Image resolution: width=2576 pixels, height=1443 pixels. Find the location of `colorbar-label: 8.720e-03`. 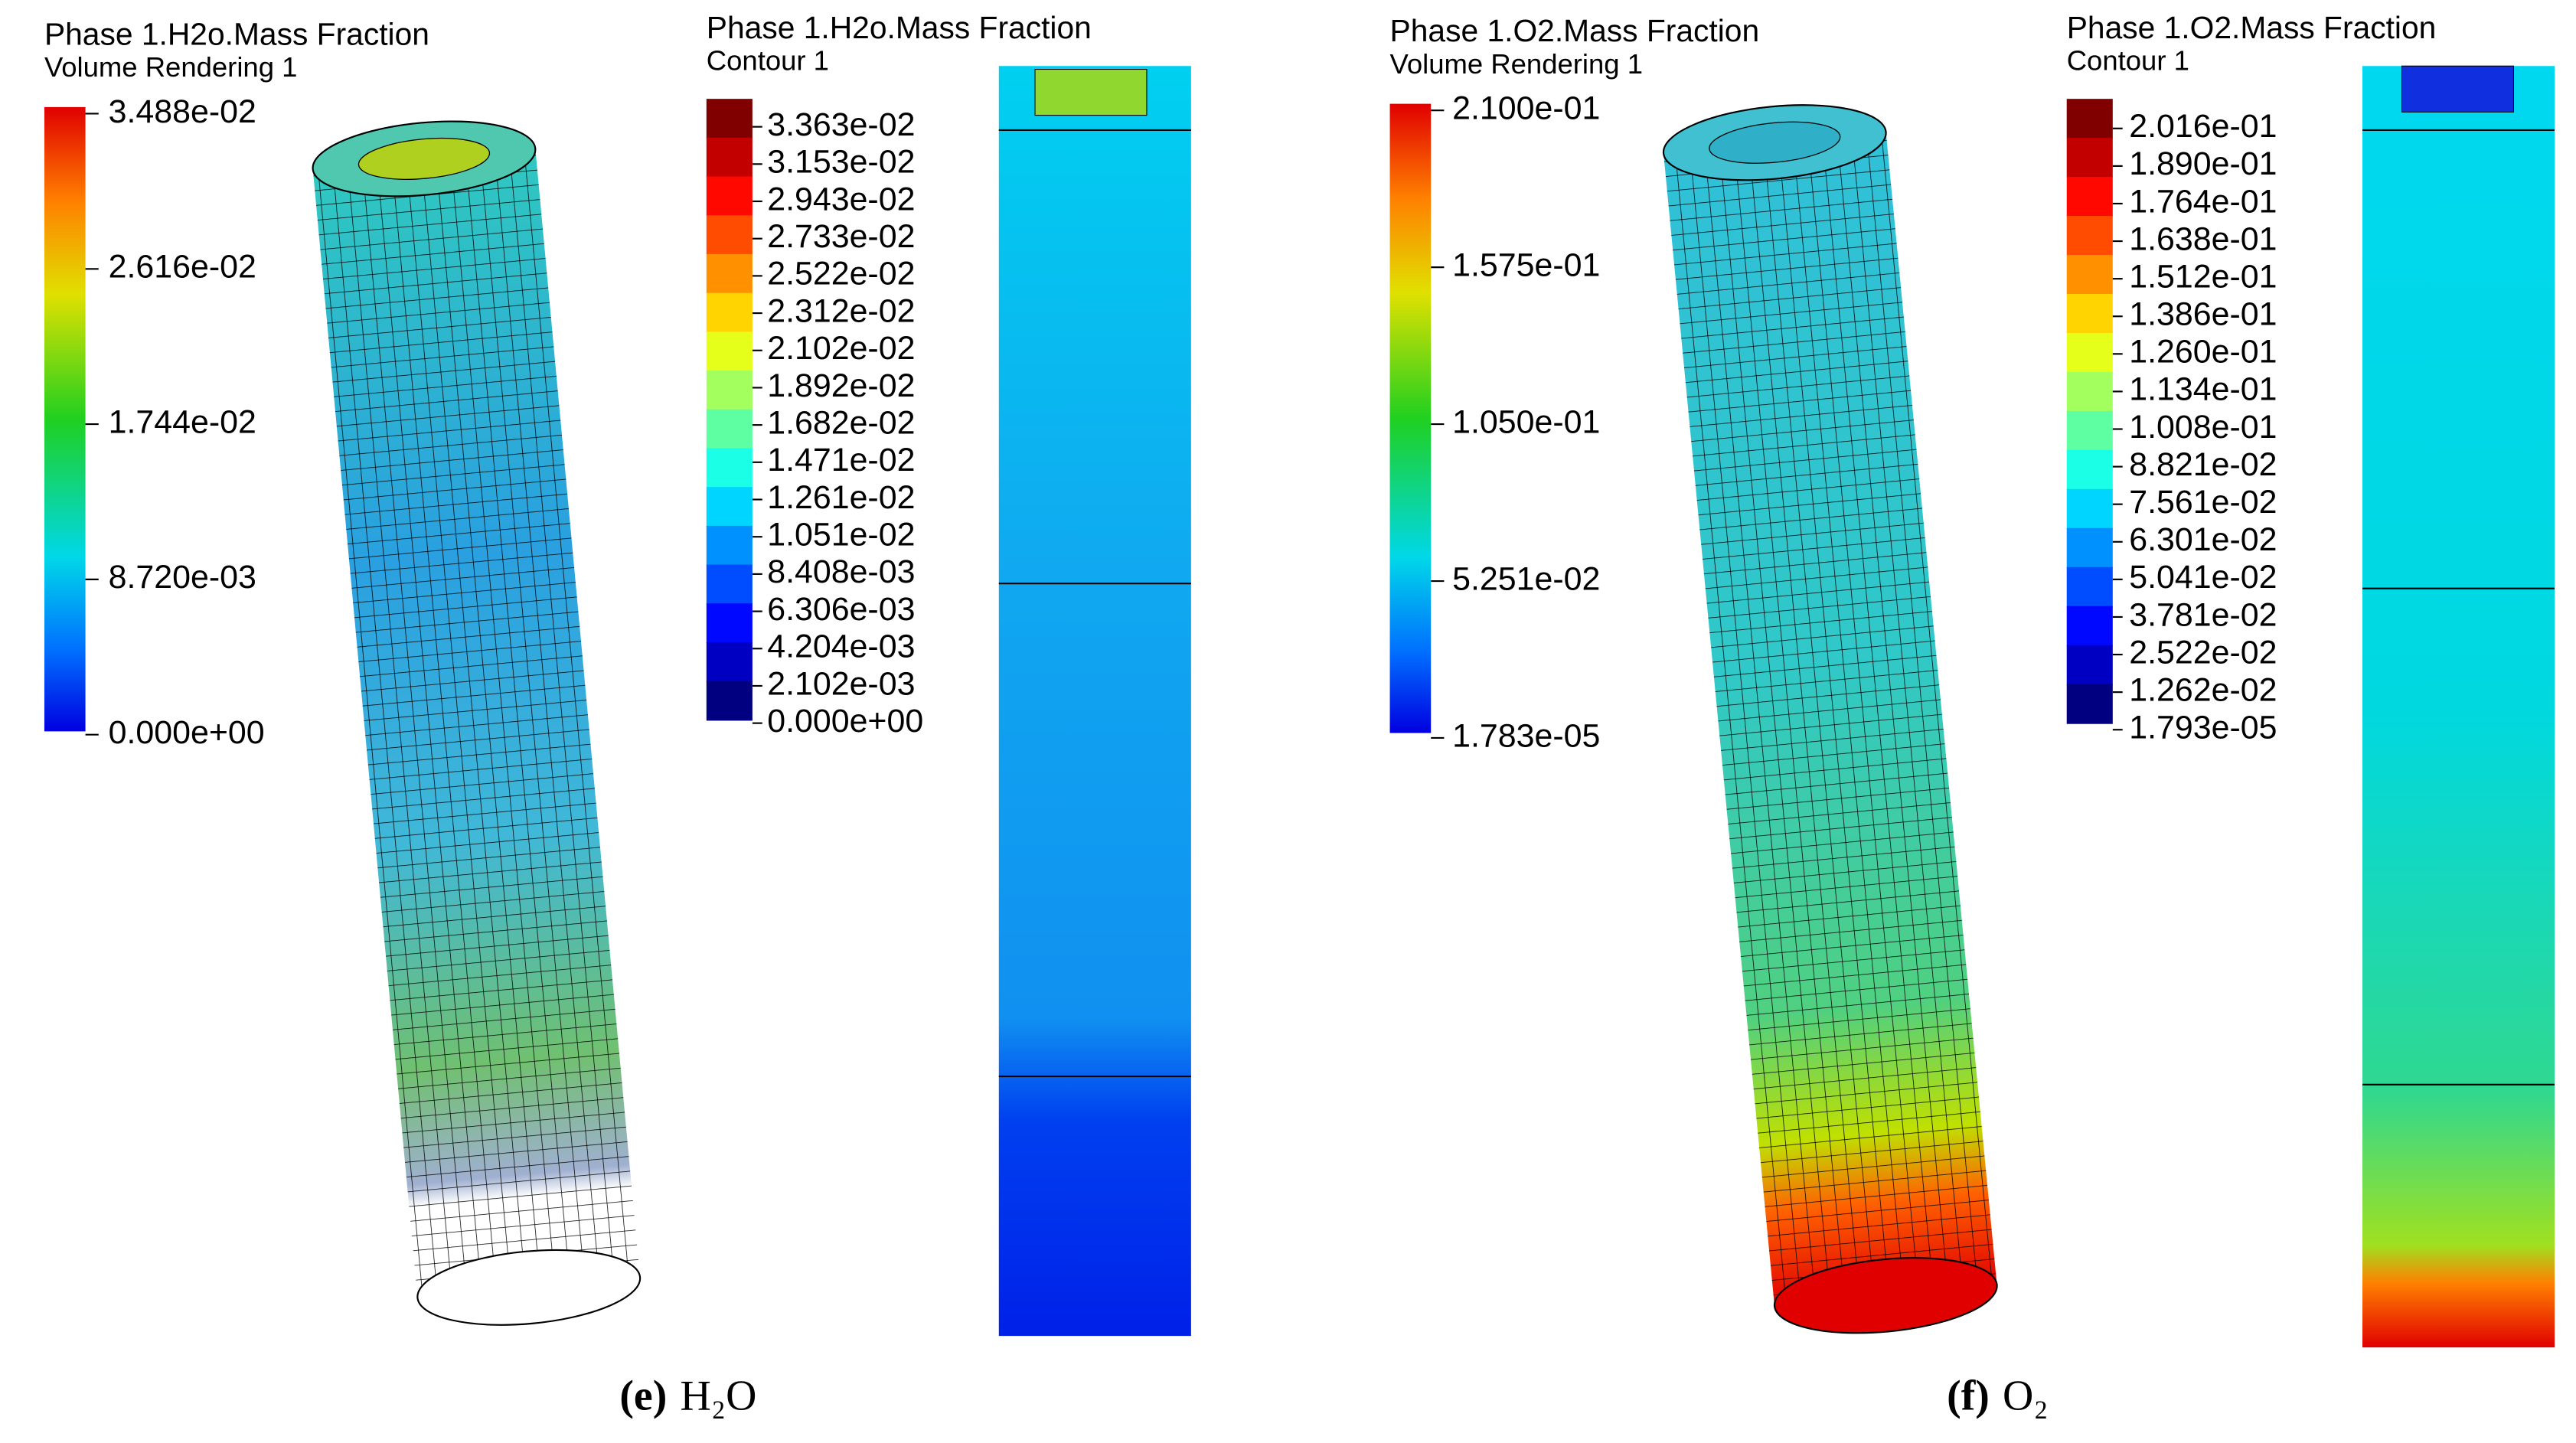

colorbar-label: 8.720e-03 is located at coordinates (182, 577).